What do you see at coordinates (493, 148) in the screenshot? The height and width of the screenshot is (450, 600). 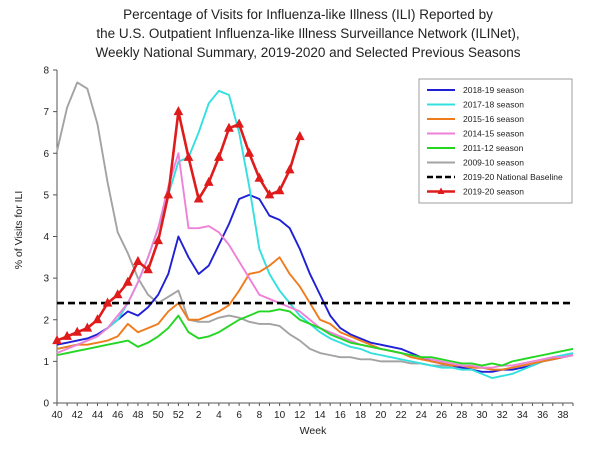 I see `legend-label: 2011-12 season` at bounding box center [493, 148].